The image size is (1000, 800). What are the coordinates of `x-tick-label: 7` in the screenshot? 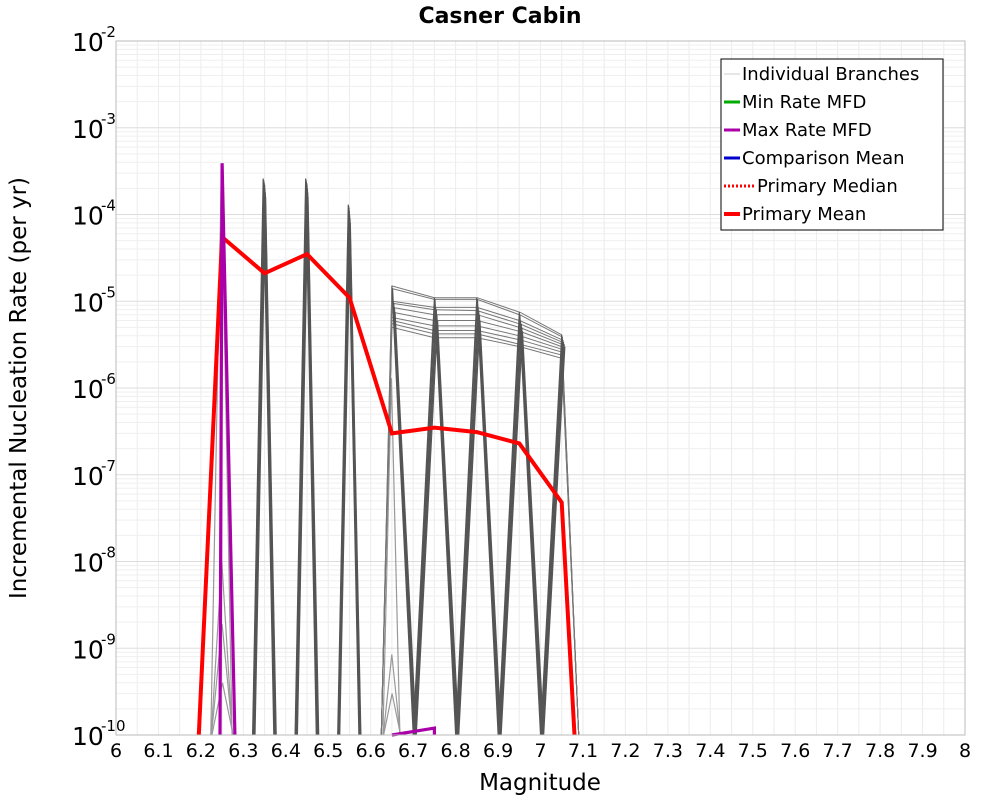 It's located at (540, 751).